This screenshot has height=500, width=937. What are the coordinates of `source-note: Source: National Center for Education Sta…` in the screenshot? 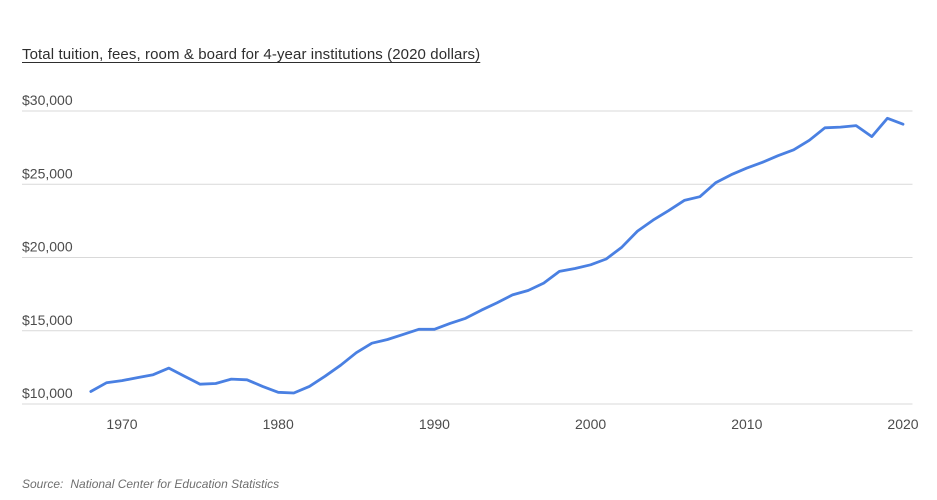 It's located at (150, 484).